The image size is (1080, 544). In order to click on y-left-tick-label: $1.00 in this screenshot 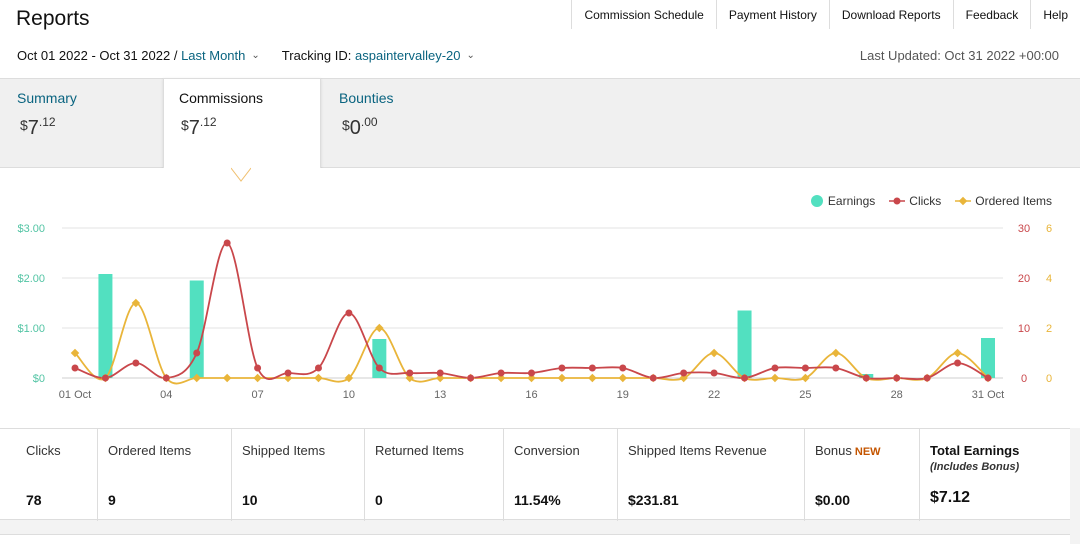, I will do `click(31, 329)`.